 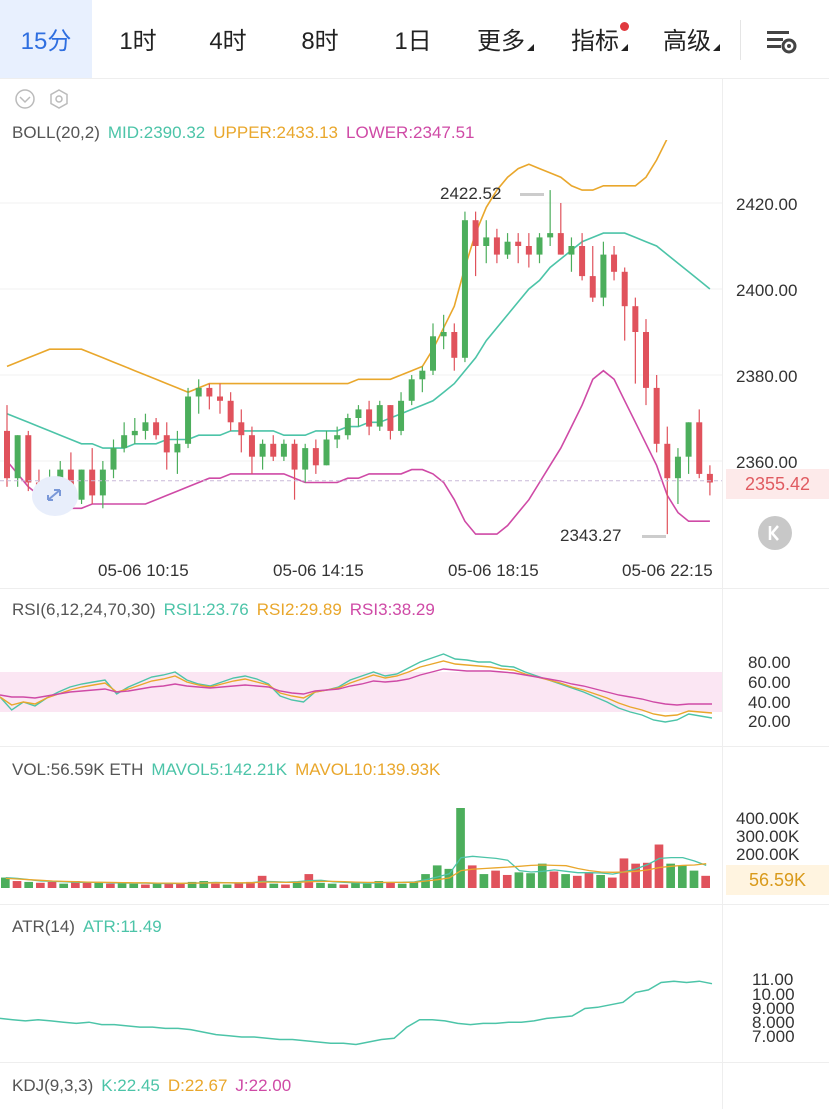 I want to click on tab-label: 高级, so click(x=687, y=41).